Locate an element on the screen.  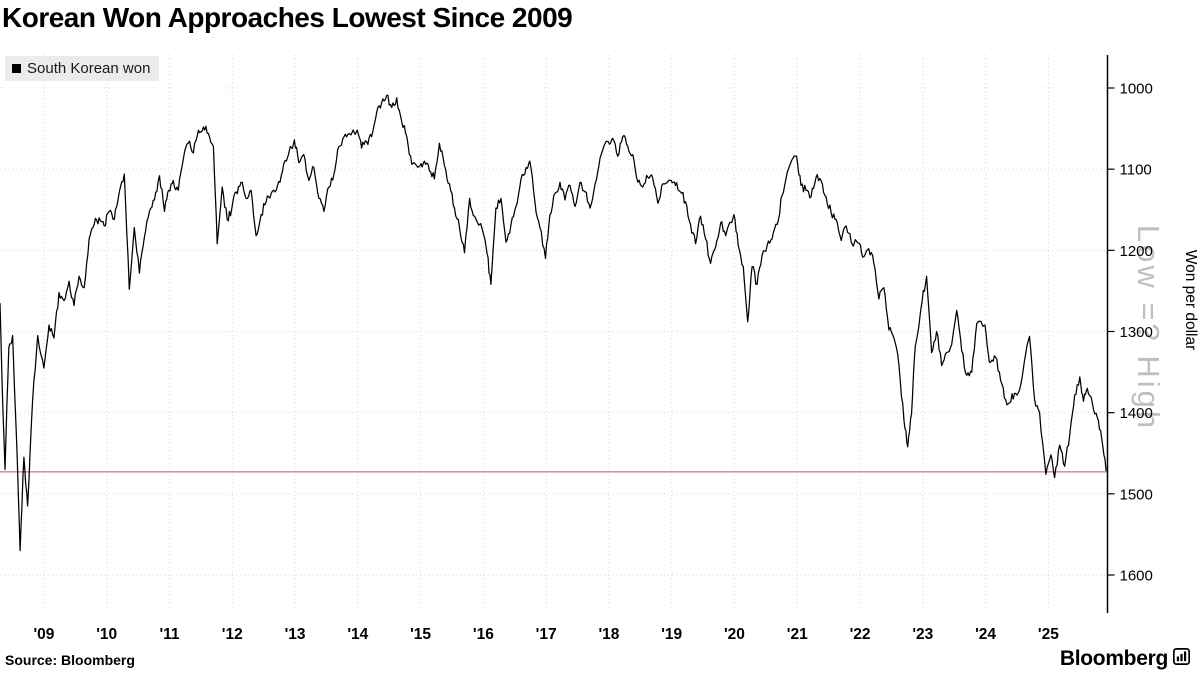
y-tick-label: 1400 is located at coordinates (1136, 413).